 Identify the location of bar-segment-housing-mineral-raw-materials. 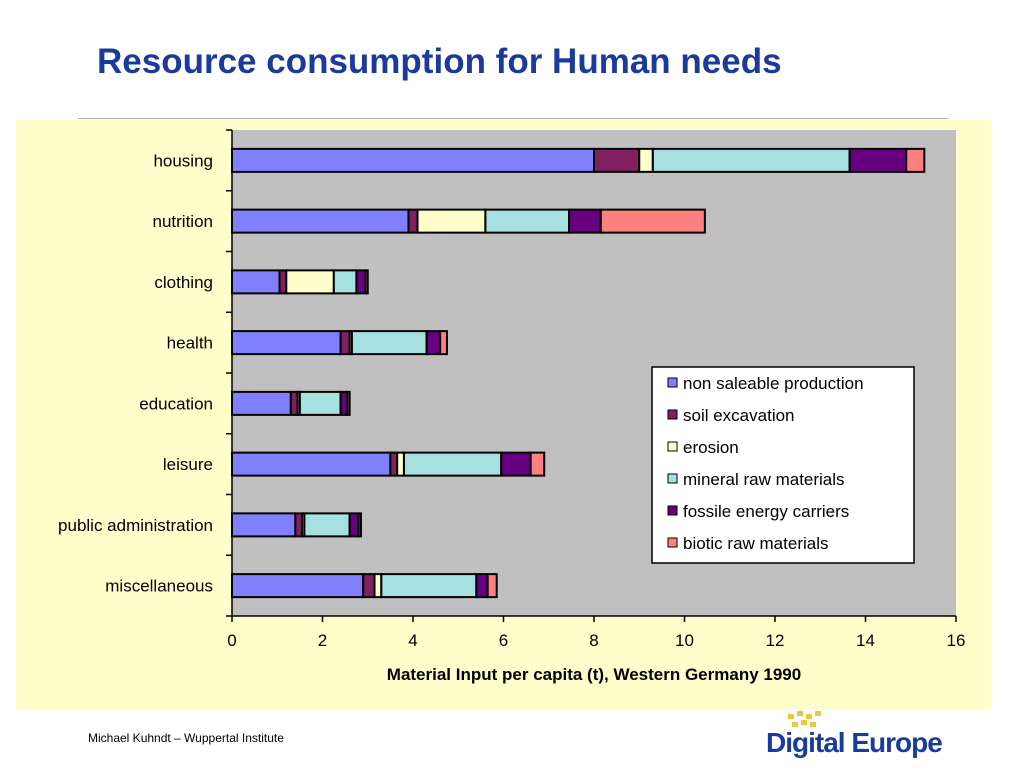
(751, 160).